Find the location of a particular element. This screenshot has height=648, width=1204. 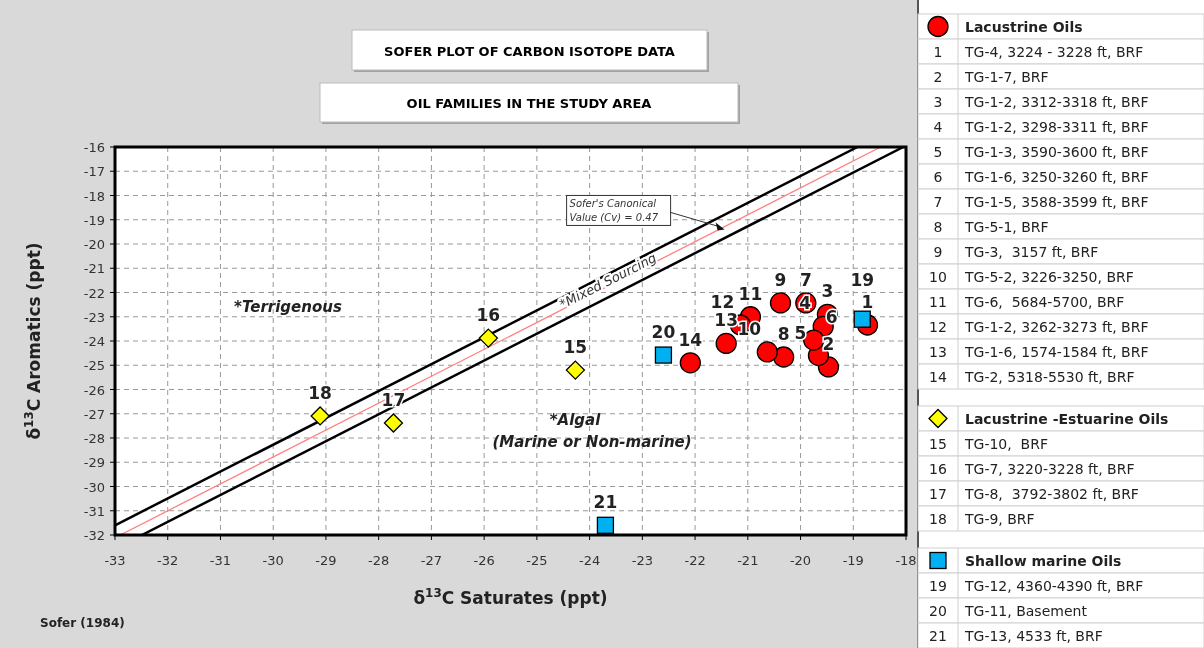

text: TG-1-7, BRF is located at coordinates (1006, 76).